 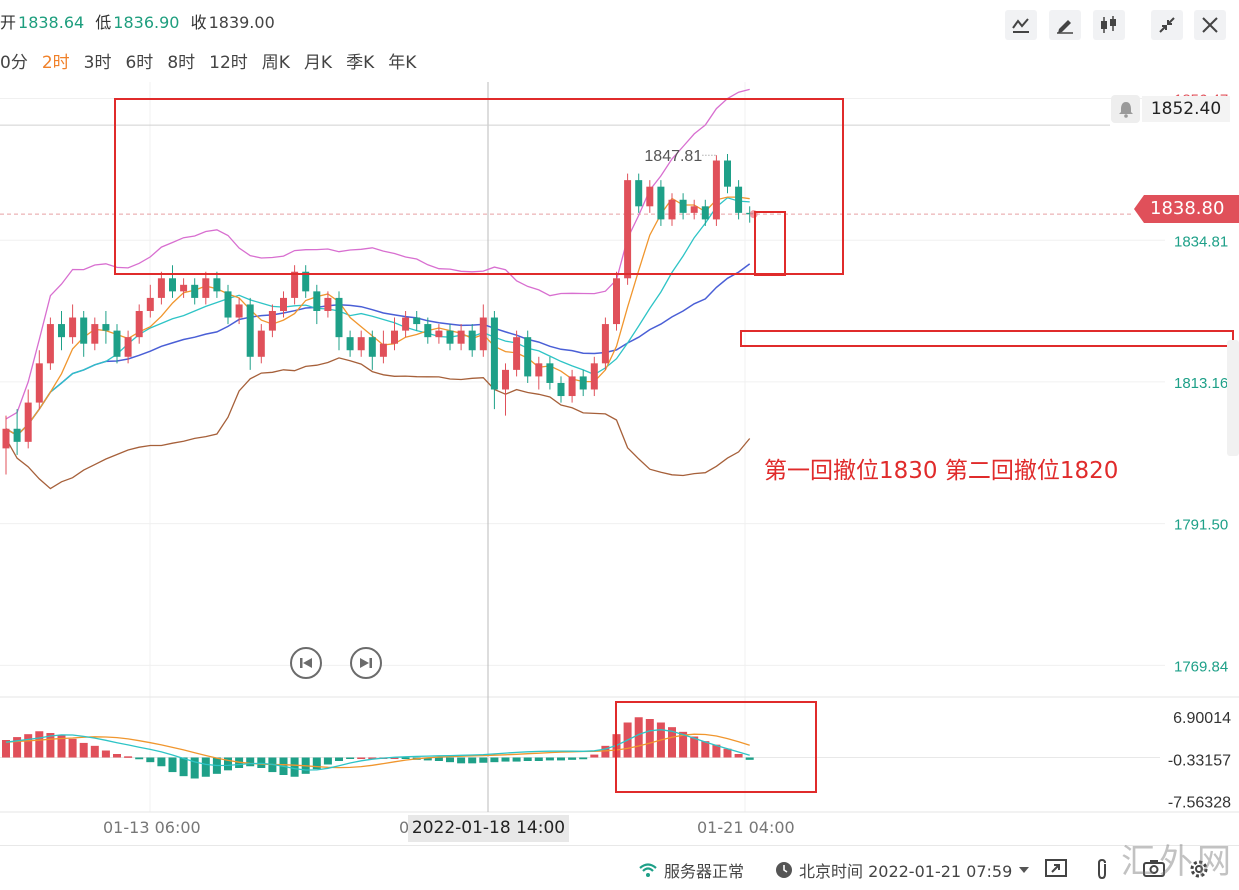 I want to click on indicator-button, so click(x=1021, y=25).